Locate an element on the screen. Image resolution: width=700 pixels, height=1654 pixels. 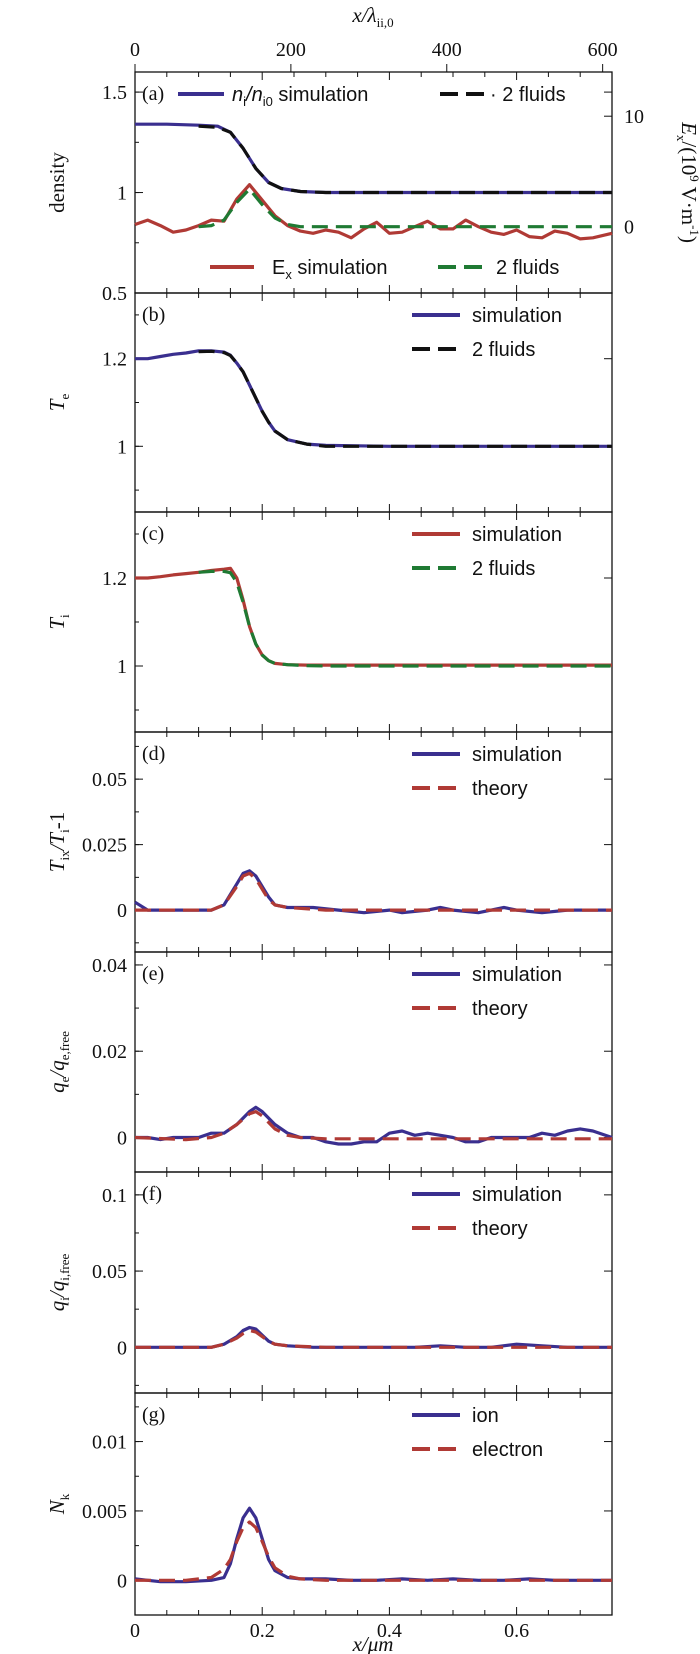
top-tick-label-part: 600 is located at coordinates (603, 50).